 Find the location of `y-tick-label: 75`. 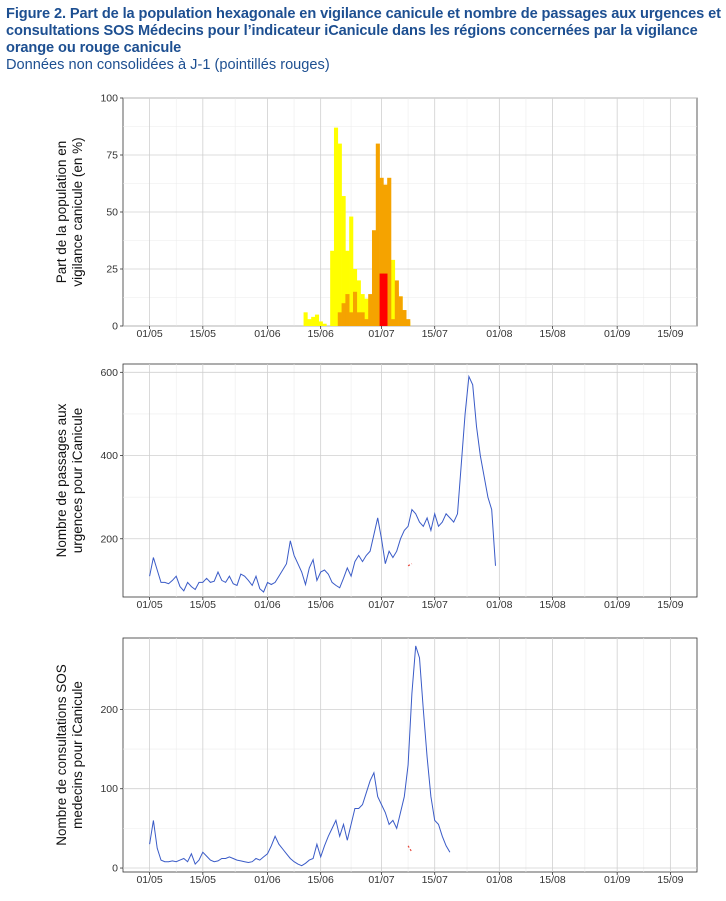

y-tick-label: 75 is located at coordinates (112, 156).